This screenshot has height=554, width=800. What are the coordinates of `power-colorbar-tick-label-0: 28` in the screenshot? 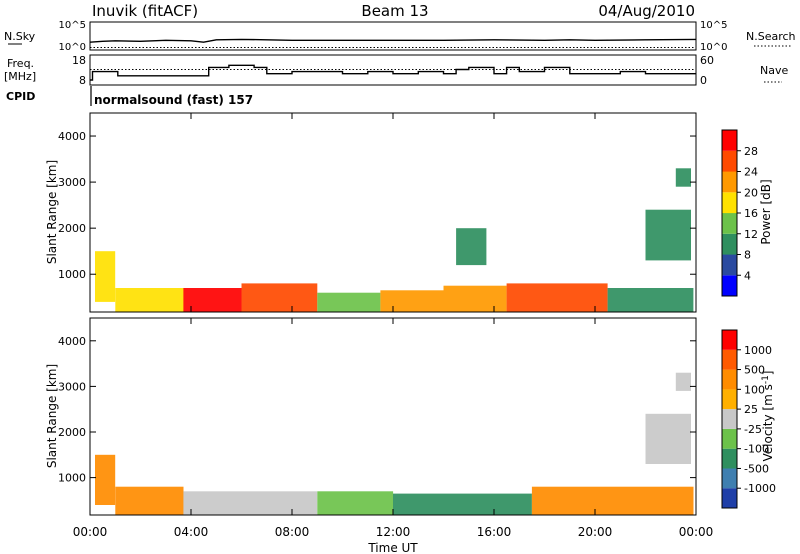 It's located at (751, 151).